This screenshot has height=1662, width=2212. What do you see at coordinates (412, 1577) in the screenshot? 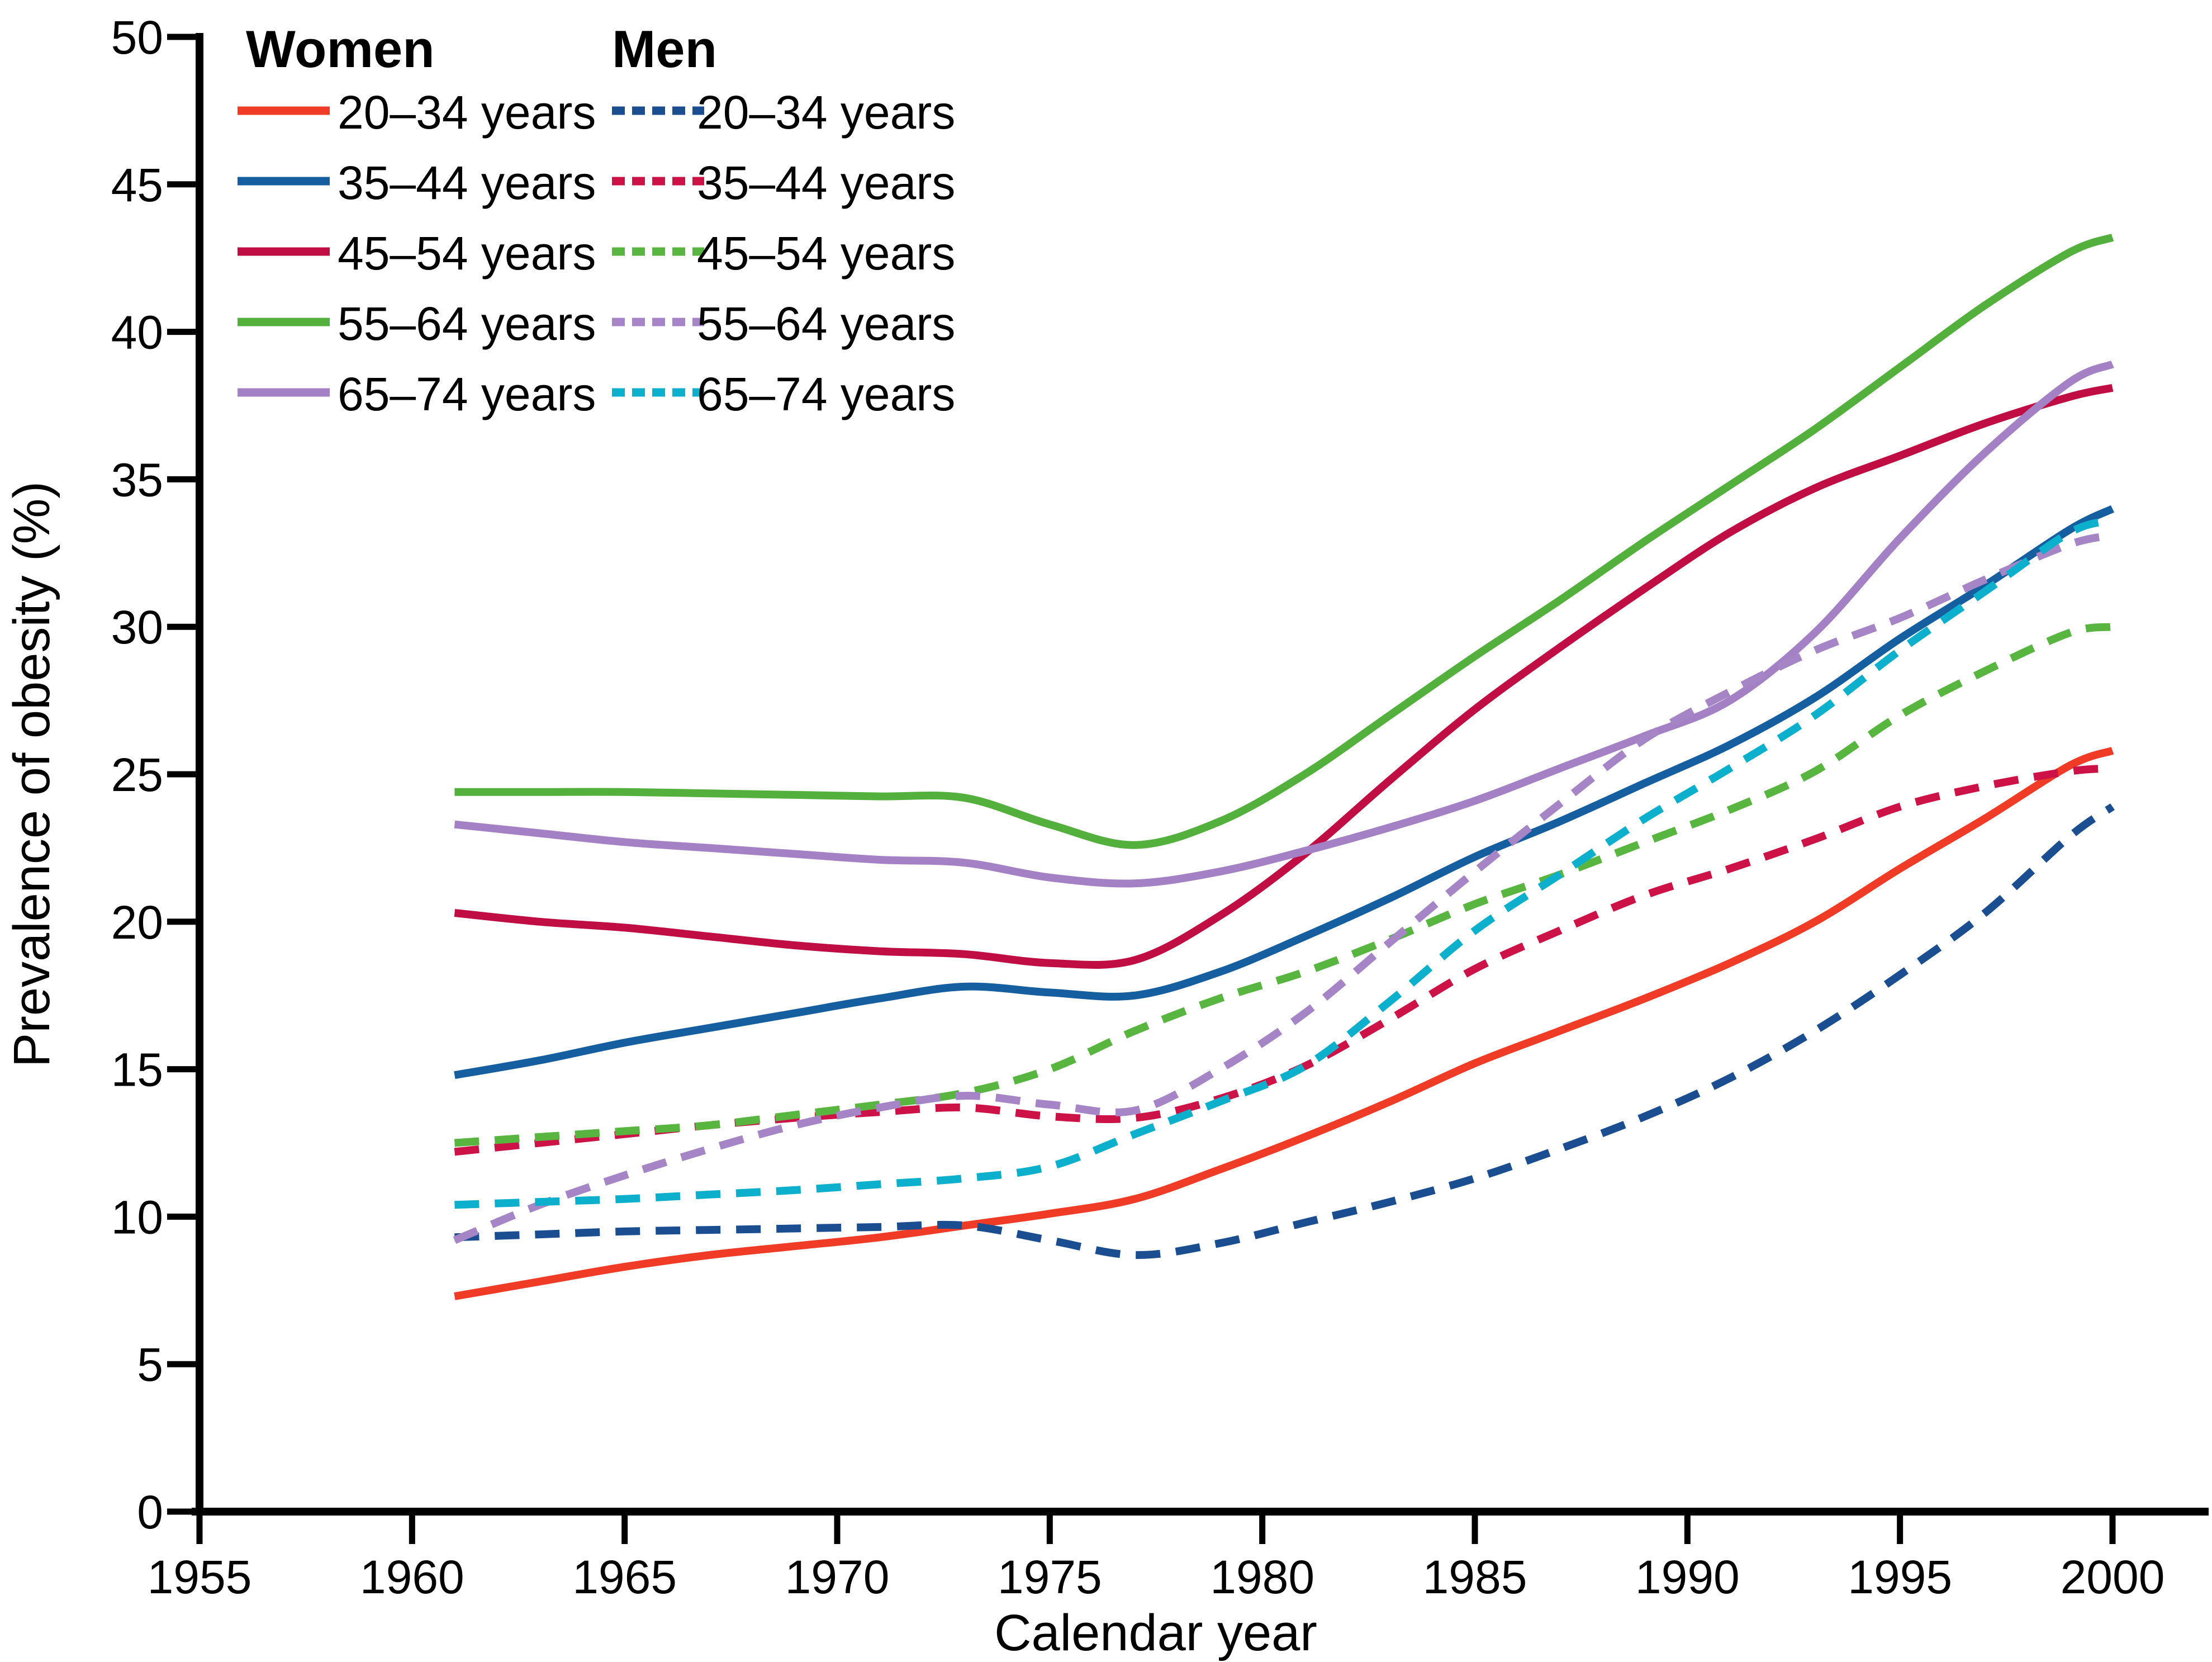
I see `x-tick-label-1960: 1960` at bounding box center [412, 1577].